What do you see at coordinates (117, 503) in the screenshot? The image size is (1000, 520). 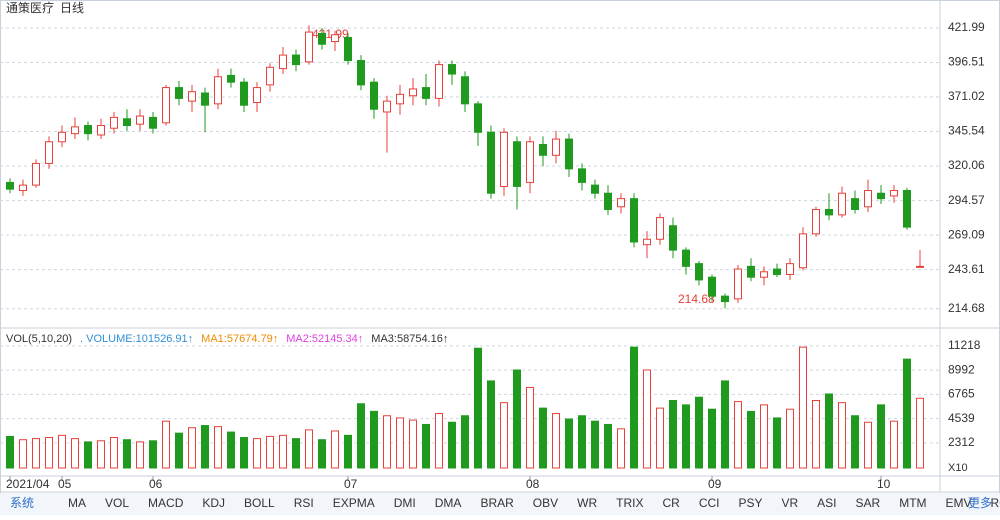 I see `toolbar-item: VOL` at bounding box center [117, 503].